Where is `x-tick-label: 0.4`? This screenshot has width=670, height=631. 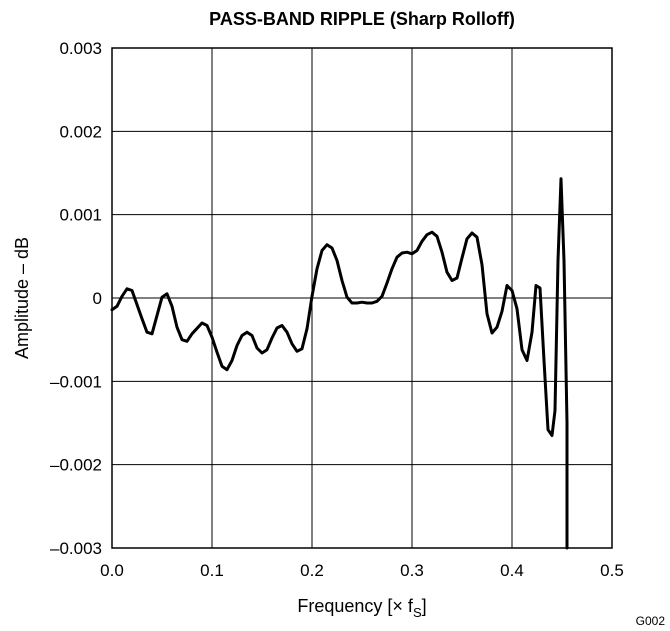
x-tick-label: 0.4 is located at coordinates (512, 570).